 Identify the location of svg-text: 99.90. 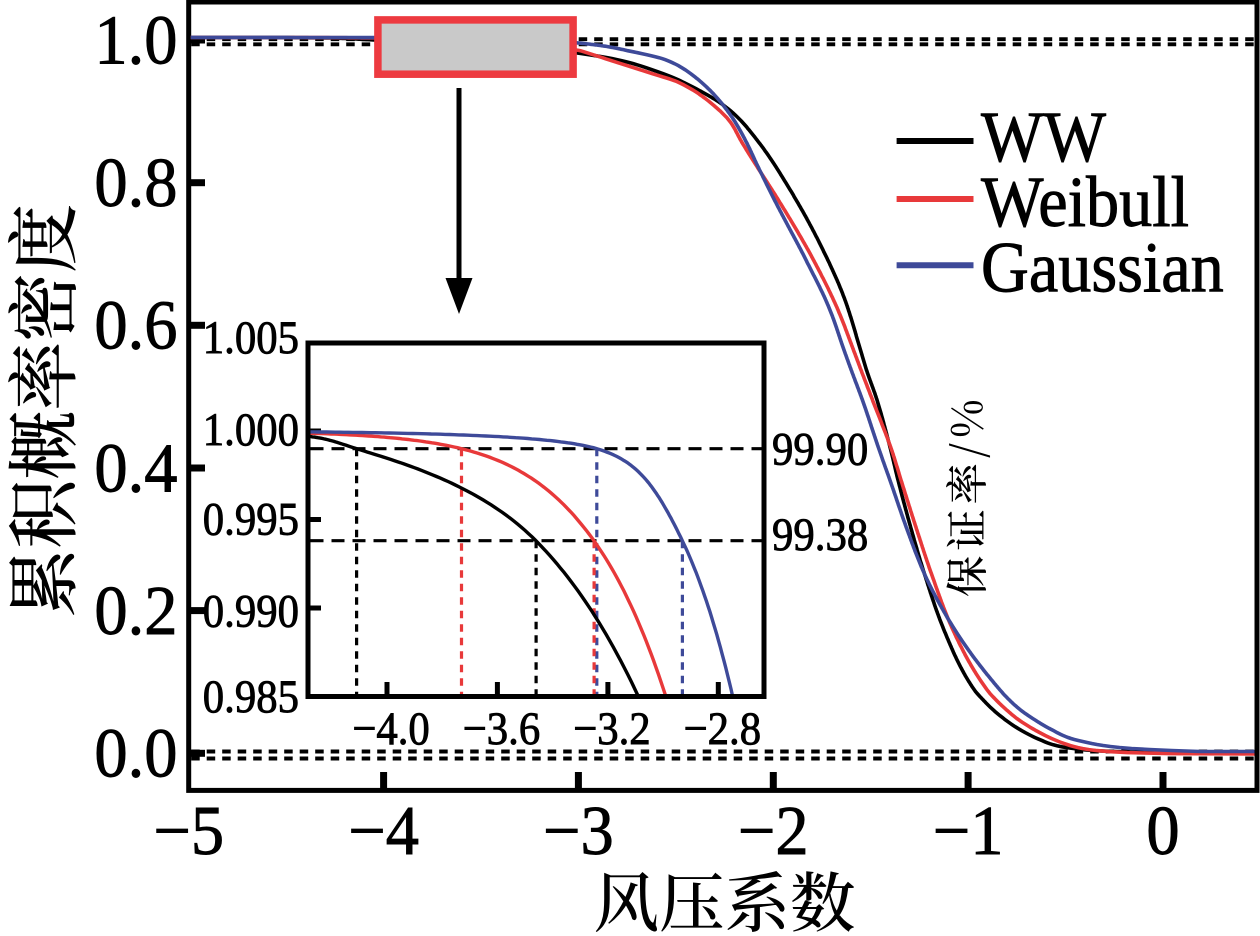
(820, 449).